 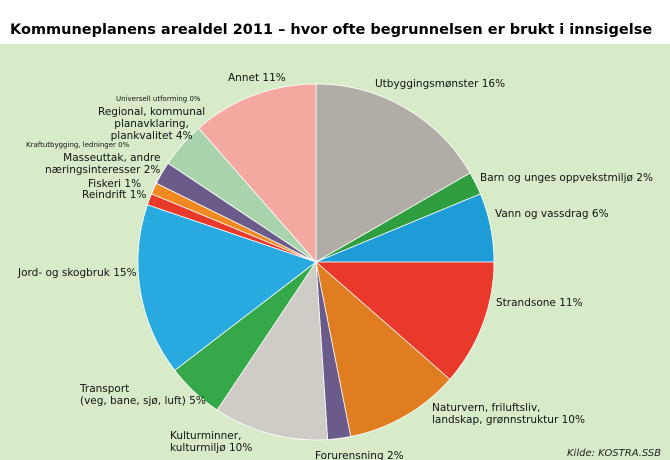 I want to click on slice-label: Universell utforming 0%, so click(x=158, y=99).